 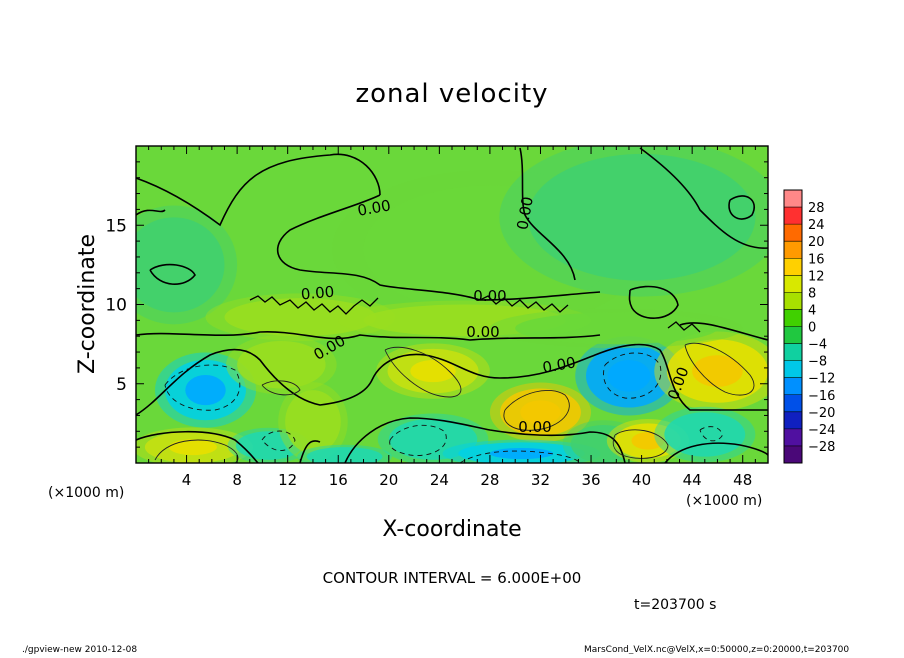 I want to click on colorbar-label: 4, so click(x=812, y=310).